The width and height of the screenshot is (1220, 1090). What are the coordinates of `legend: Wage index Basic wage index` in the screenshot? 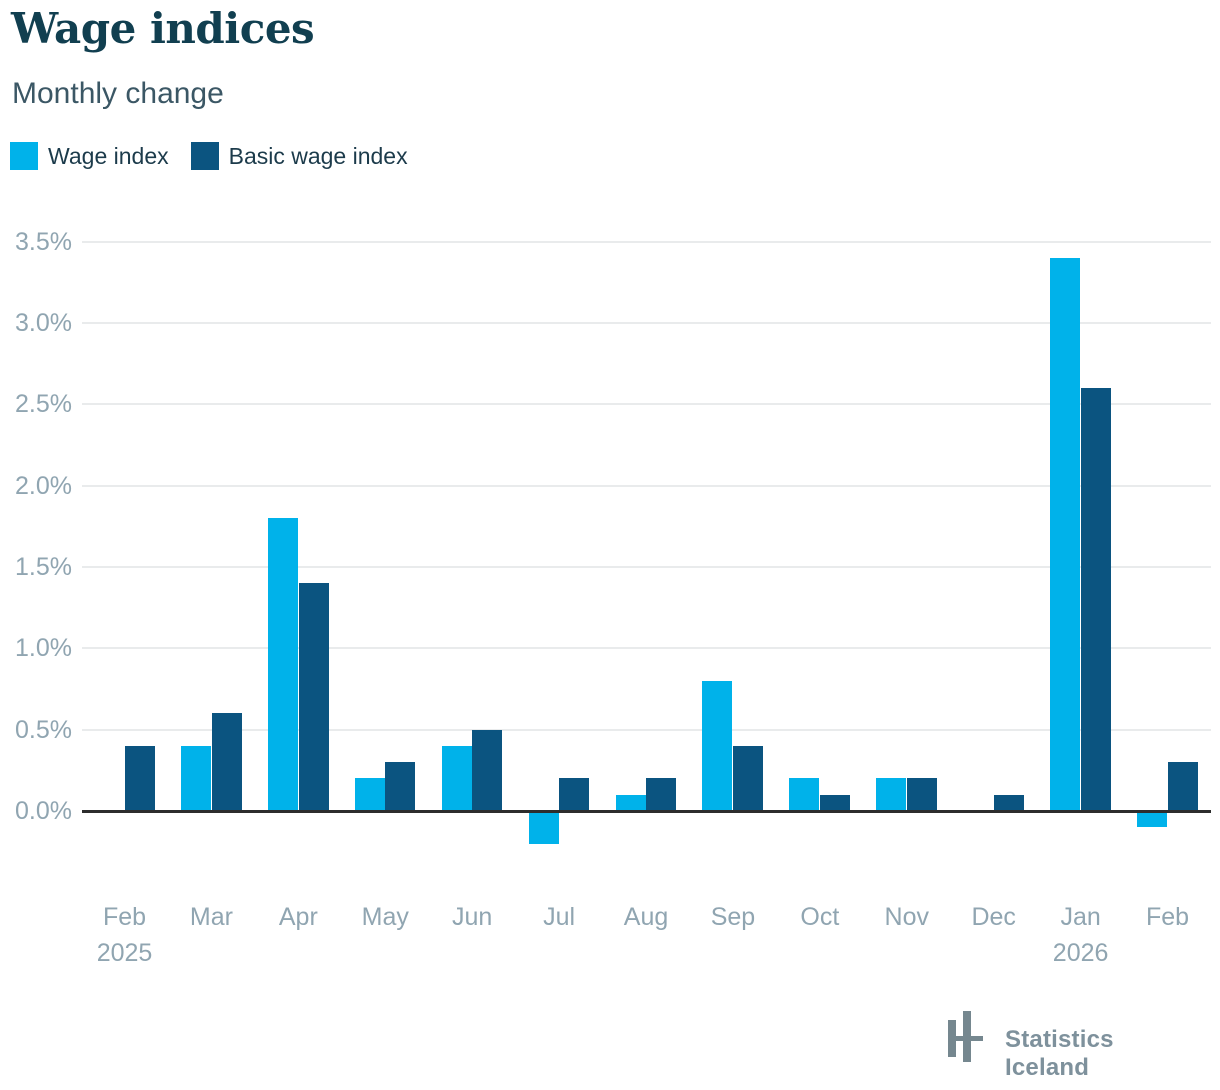 It's located at (209, 156).